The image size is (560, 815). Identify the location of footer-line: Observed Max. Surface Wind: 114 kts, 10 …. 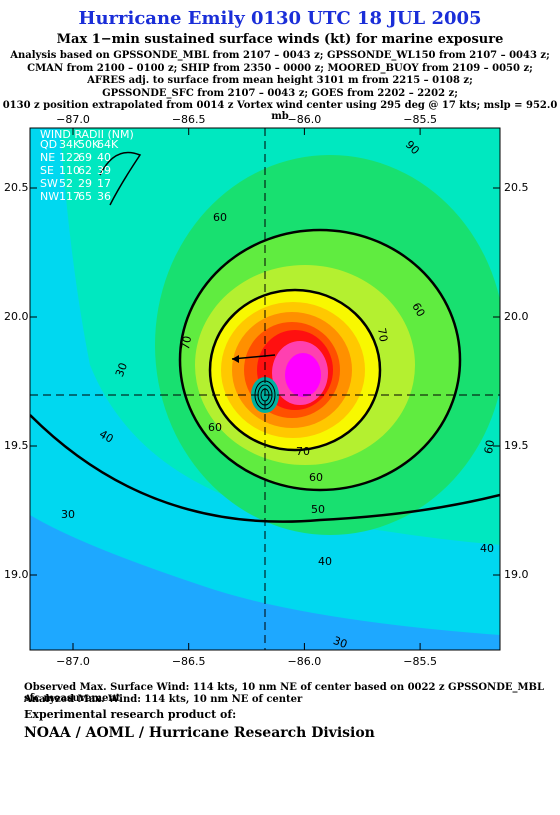
(284, 693).